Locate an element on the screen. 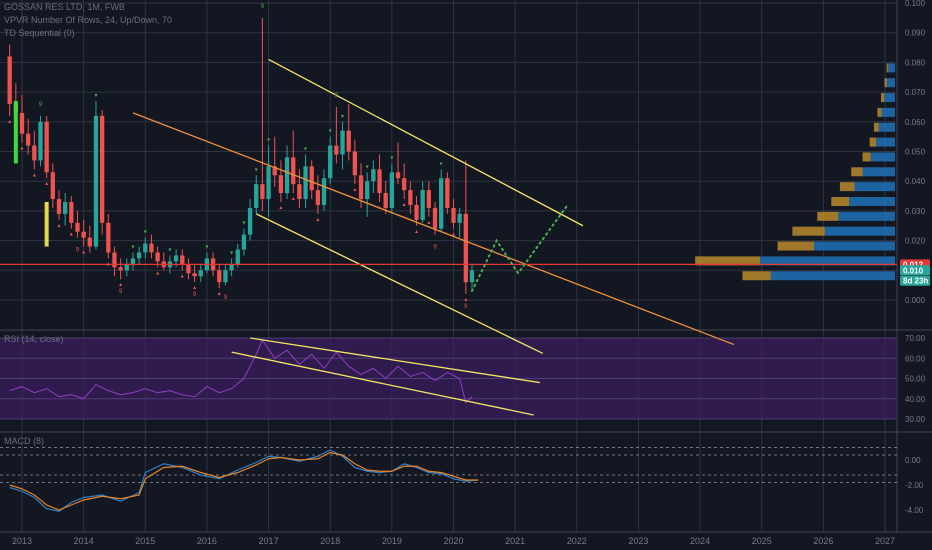 The image size is (932, 550). symbol-legend: GOSSAN RES LTD, 1M, FWB is located at coordinates (64, 7).